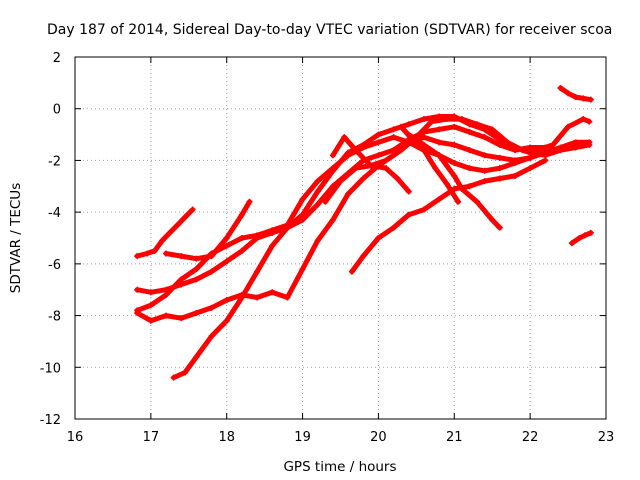 Image resolution: width=640 pixels, height=480 pixels. What do you see at coordinates (341, 437) in the screenshot?
I see `x-tick-labels: 16 17 18 19 20 21 22 23` at bounding box center [341, 437].